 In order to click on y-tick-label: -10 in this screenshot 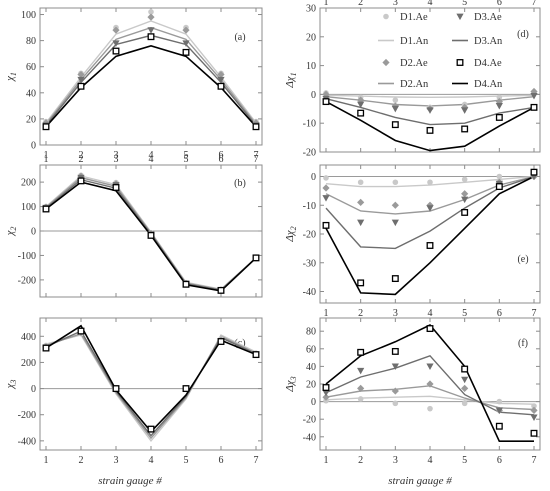, I will do `click(309, 206)`.